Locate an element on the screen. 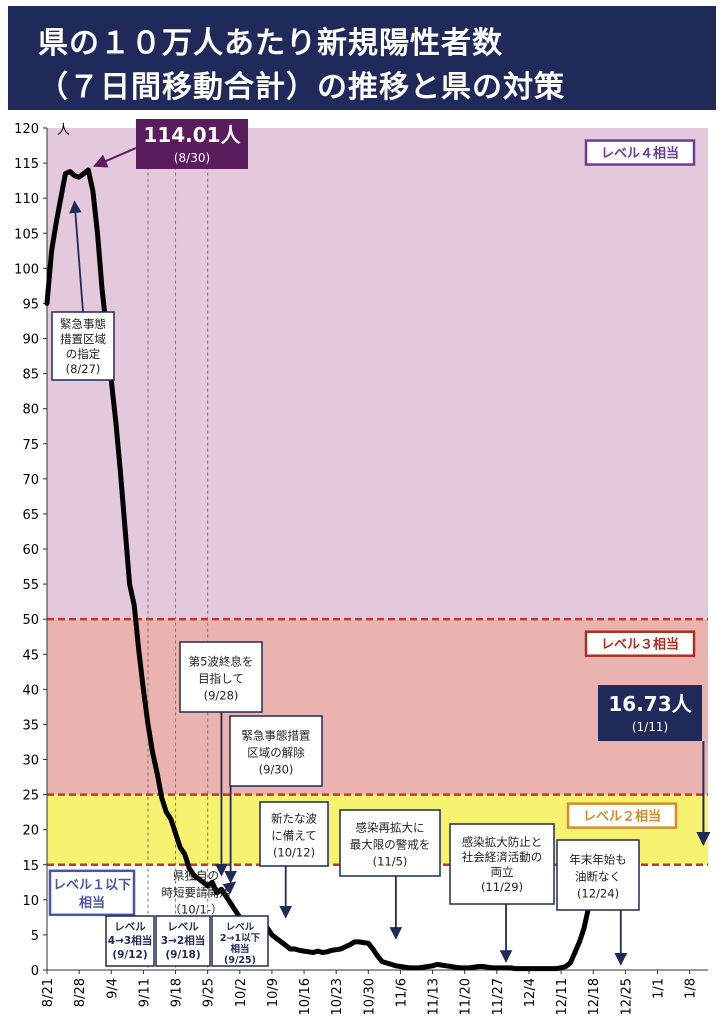 Image resolution: width=724 pixels, height=1024 pixels. y-tick-label: 110 is located at coordinates (26, 199).